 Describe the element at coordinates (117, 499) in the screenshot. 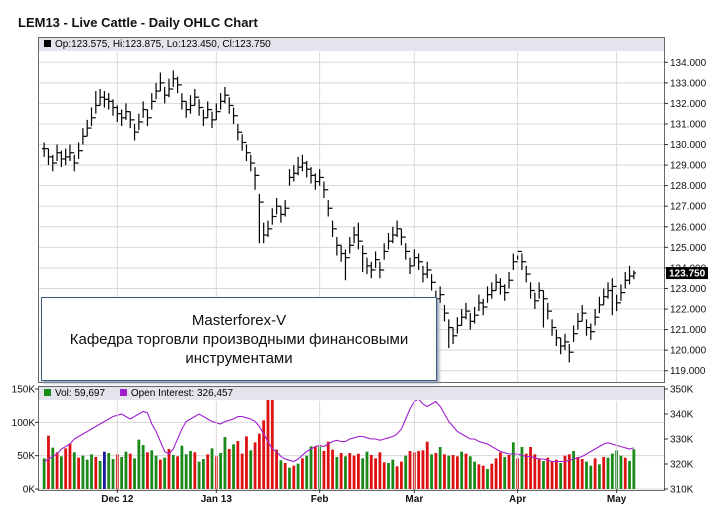

I see `x-tick-label: Dec 12` at that location.